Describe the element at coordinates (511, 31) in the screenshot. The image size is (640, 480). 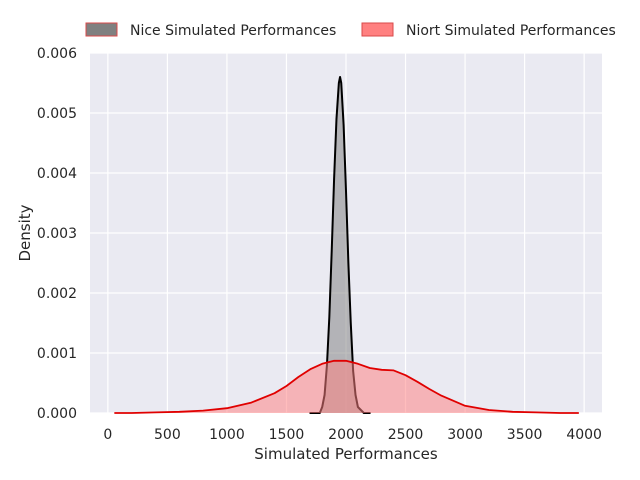
I see `legend-label-niort: Niort Simulated Performances` at that location.